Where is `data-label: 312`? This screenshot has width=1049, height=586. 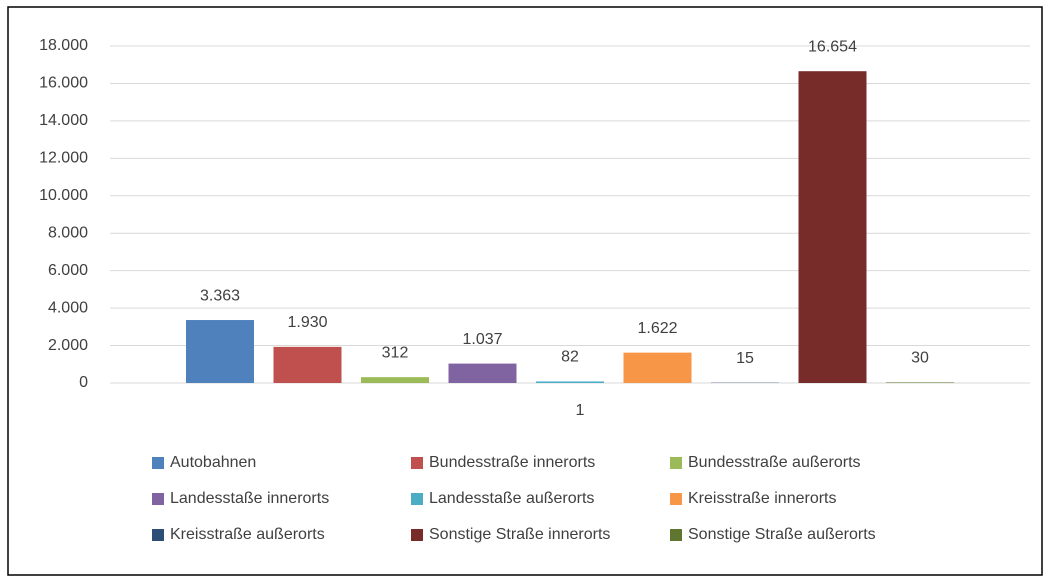
data-label: 312 is located at coordinates (395, 352).